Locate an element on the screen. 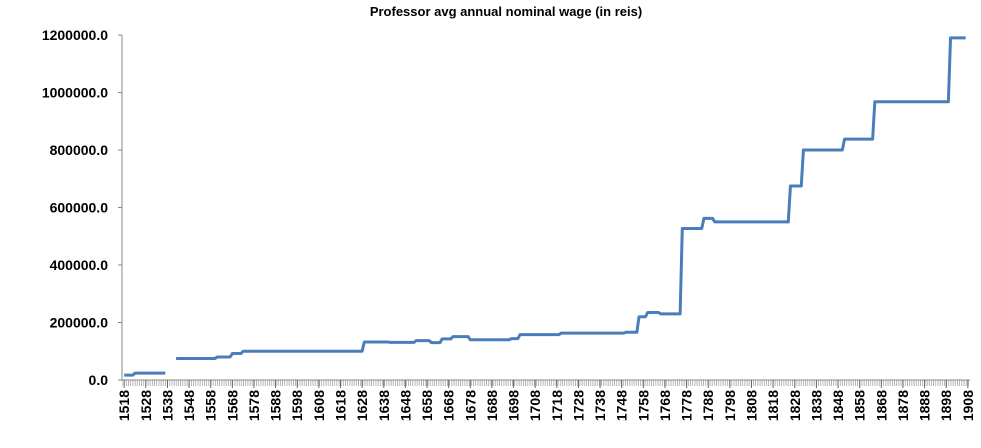 The width and height of the screenshot is (981, 448). x-tick-label: 1568 is located at coordinates (232, 405).